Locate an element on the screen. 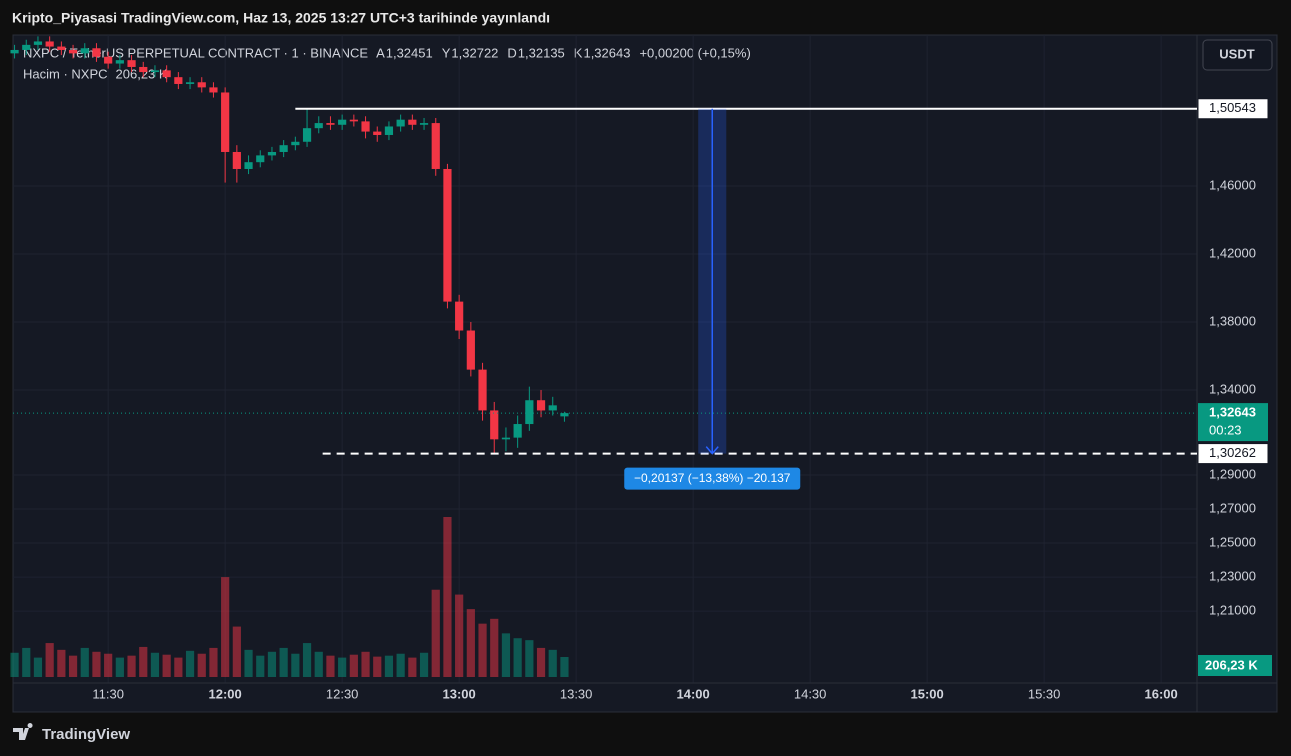 The image size is (1291, 756). y-tick-label: 1,38000 is located at coordinates (1232, 320).